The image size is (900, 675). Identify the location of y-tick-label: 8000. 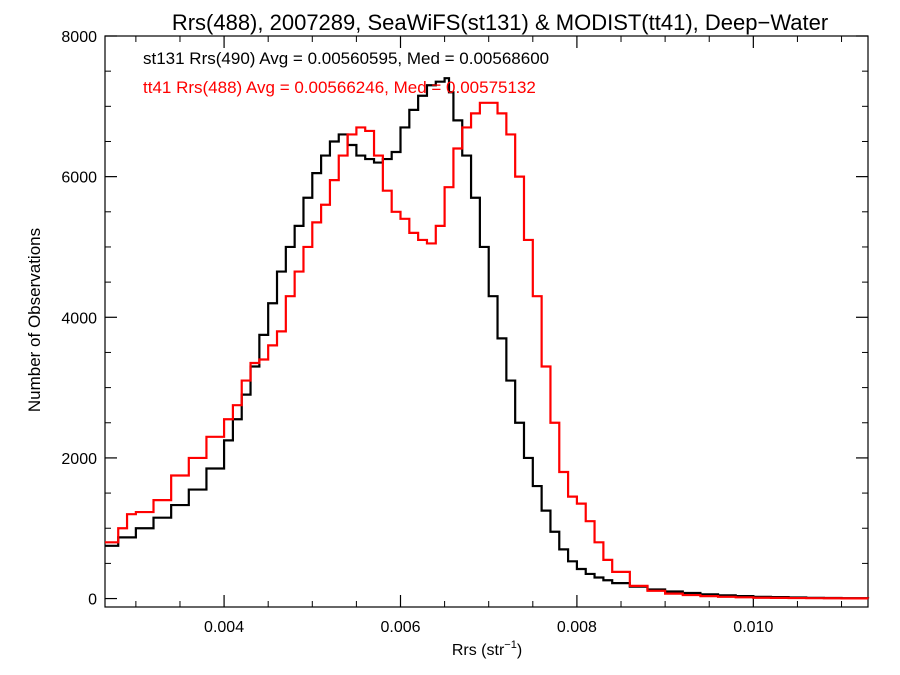
(79, 37).